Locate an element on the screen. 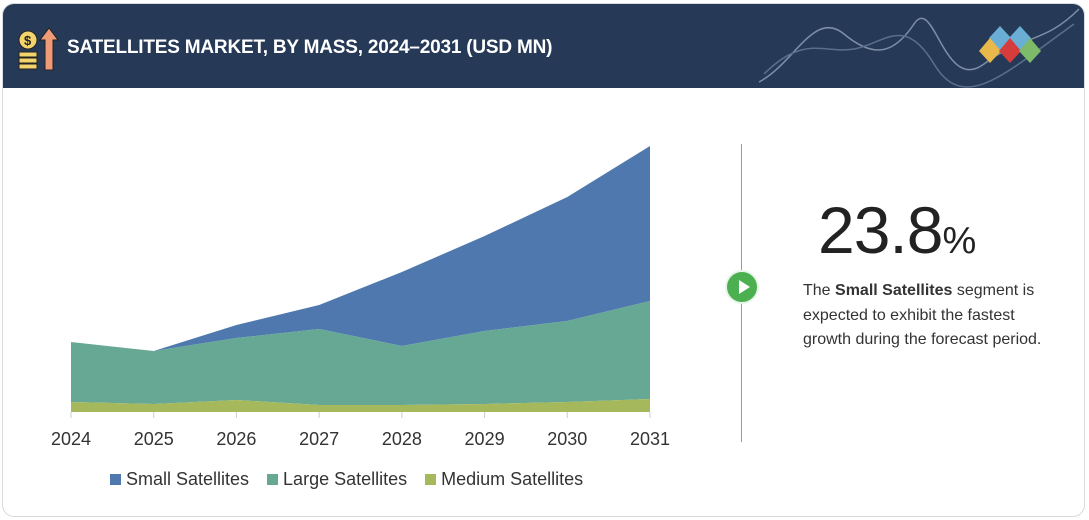 This screenshot has height=520, width=1089. area-large-satellites is located at coordinates (360, 353).